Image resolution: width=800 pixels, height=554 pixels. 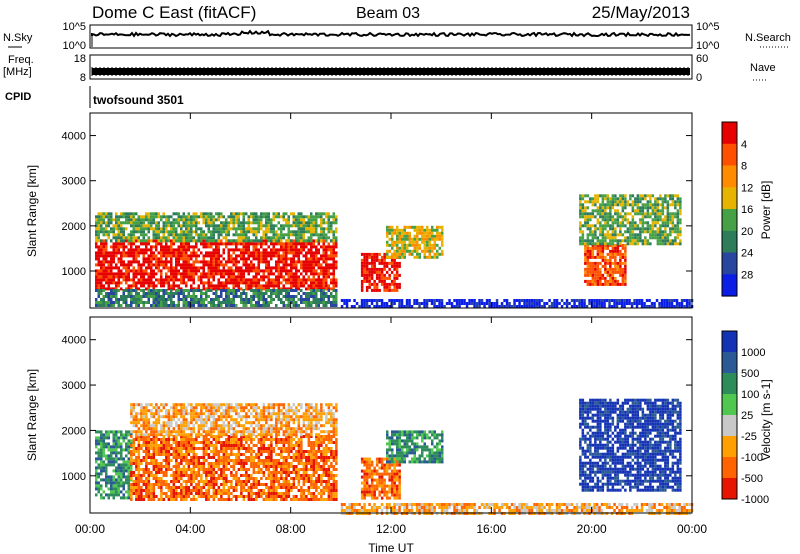 I want to click on freq-panel, so click(x=391, y=67).